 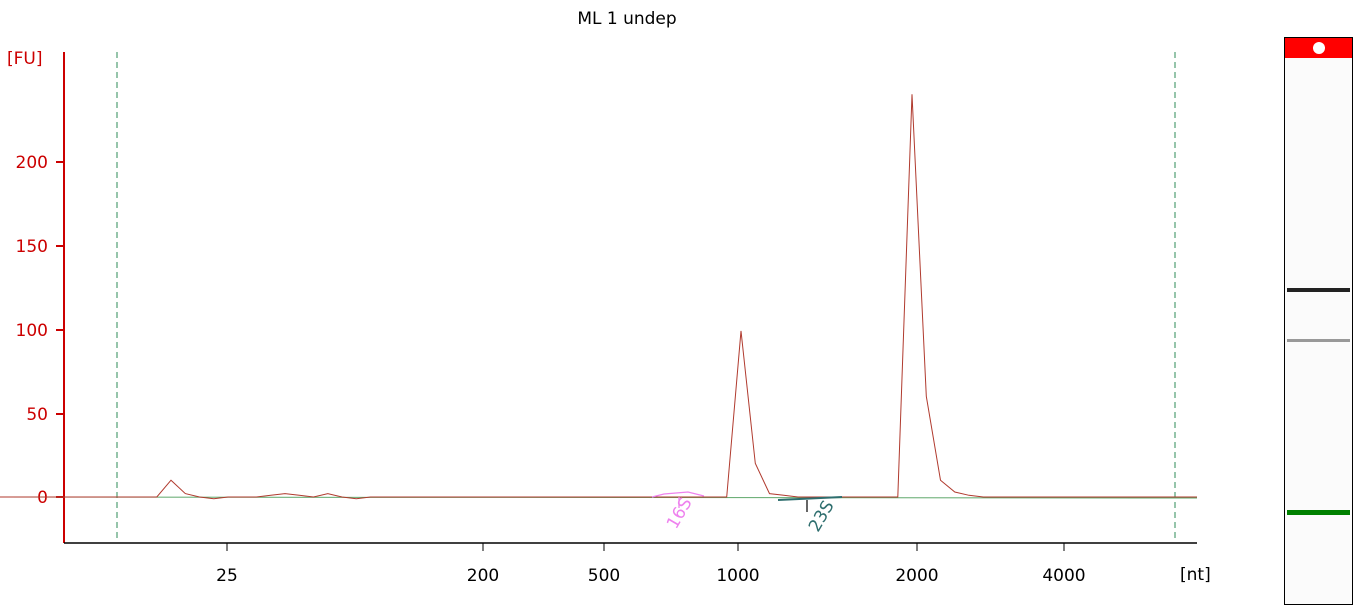 I want to click on gel-marker-band, so click(x=1318, y=48).